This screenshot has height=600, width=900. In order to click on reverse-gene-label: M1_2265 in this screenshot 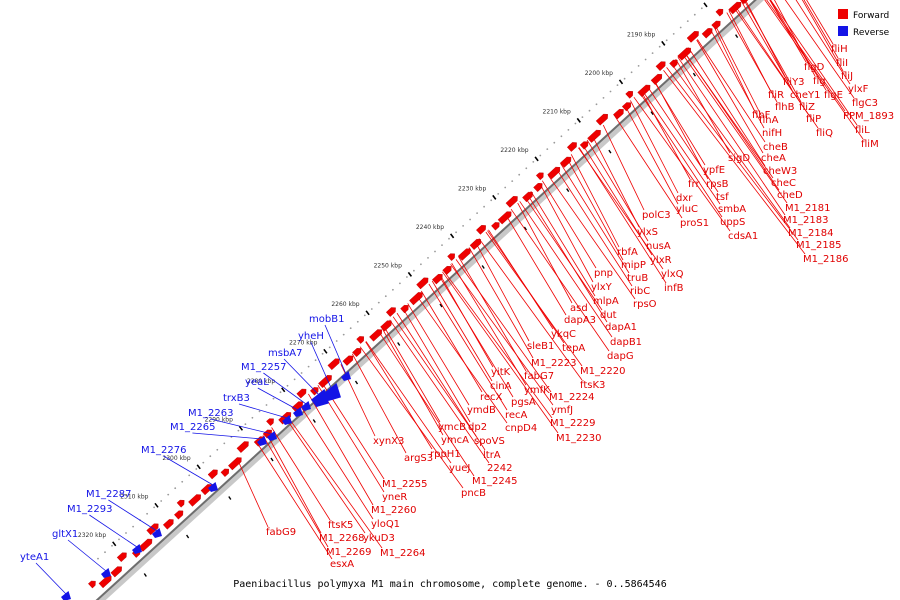, I will do `click(192, 427)`.